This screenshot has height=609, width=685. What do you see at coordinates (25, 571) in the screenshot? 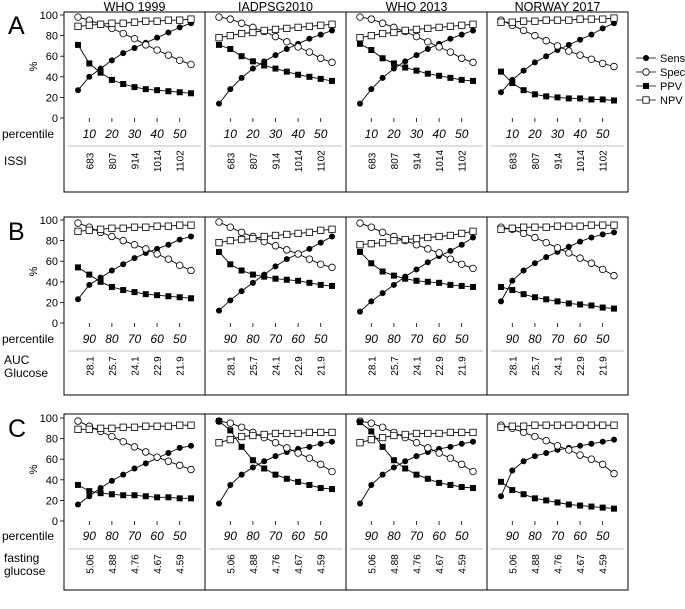
I see `metric-row-label: glucose` at bounding box center [25, 571].